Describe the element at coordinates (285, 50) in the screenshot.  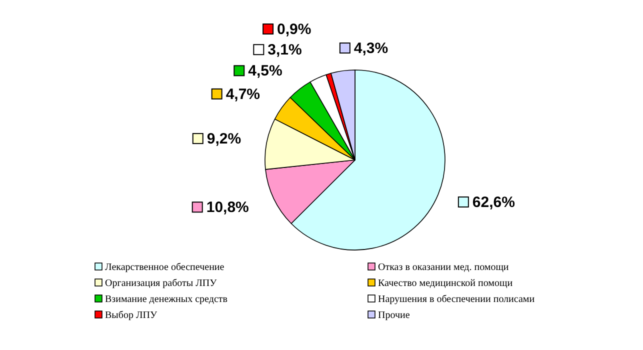
I see `data-label: 3,1%` at that location.